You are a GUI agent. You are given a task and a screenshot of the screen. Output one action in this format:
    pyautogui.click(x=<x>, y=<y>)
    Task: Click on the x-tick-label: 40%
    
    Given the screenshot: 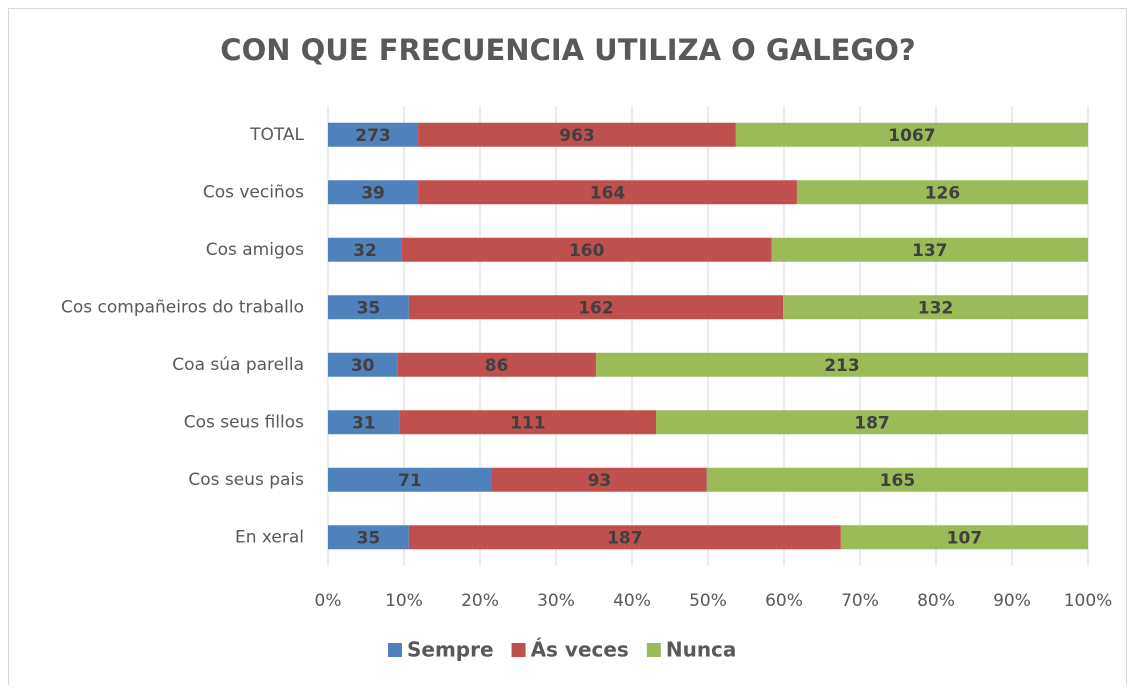 What is the action you would take?
    pyautogui.click(x=632, y=601)
    